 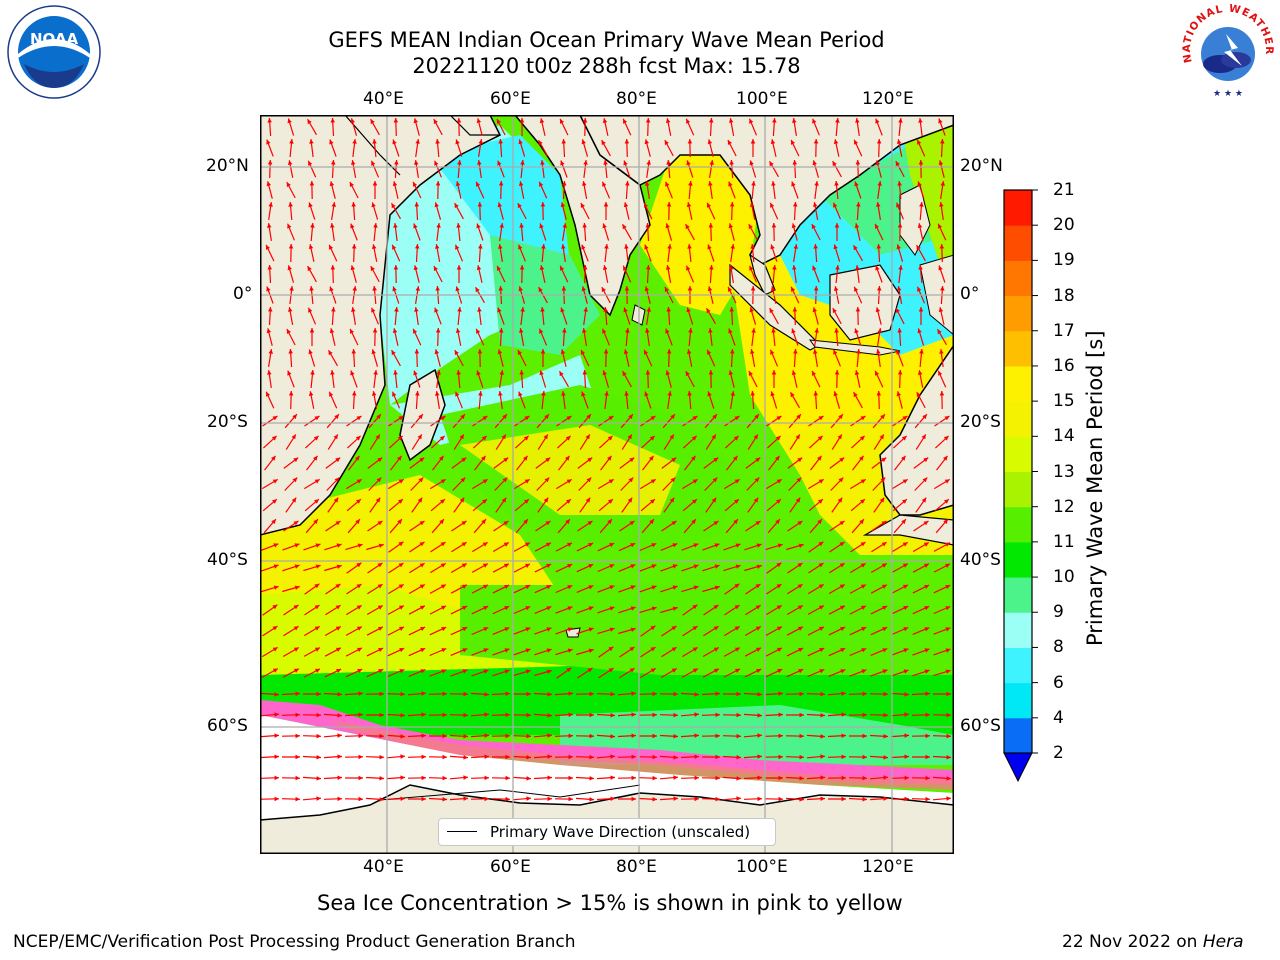 What do you see at coordinates (1064, 506) in the screenshot?
I see `colorbar-tick-label: 12` at bounding box center [1064, 506].